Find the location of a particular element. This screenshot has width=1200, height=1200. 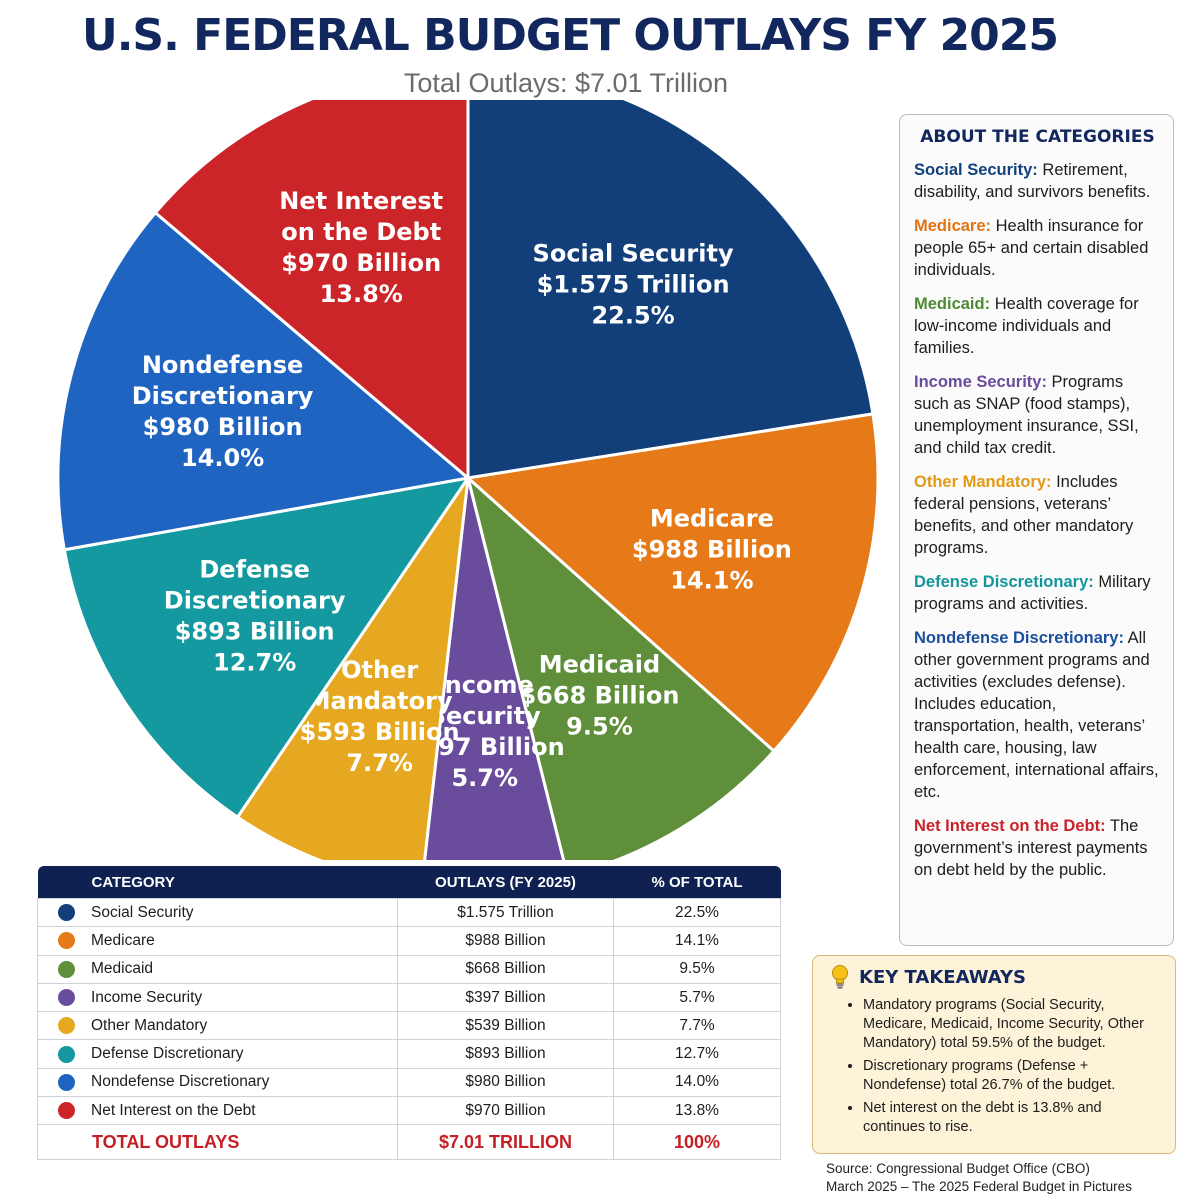

slice-label-other-mandatory: Other Mandatory $593 Billion 7.7% is located at coordinates (380, 716).